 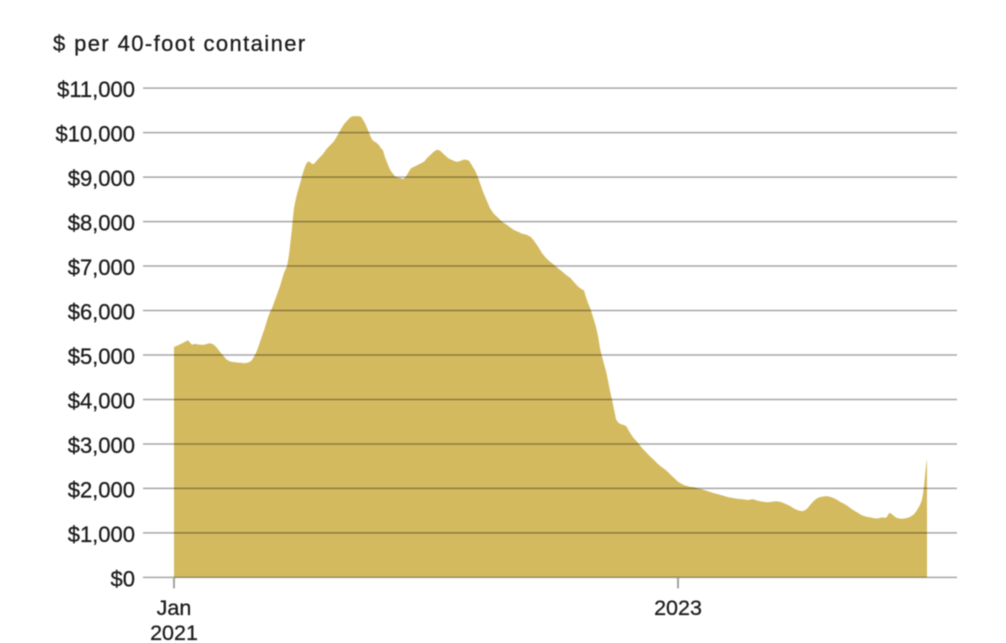 I want to click on svg-text: $3,000, so click(x=101, y=445).